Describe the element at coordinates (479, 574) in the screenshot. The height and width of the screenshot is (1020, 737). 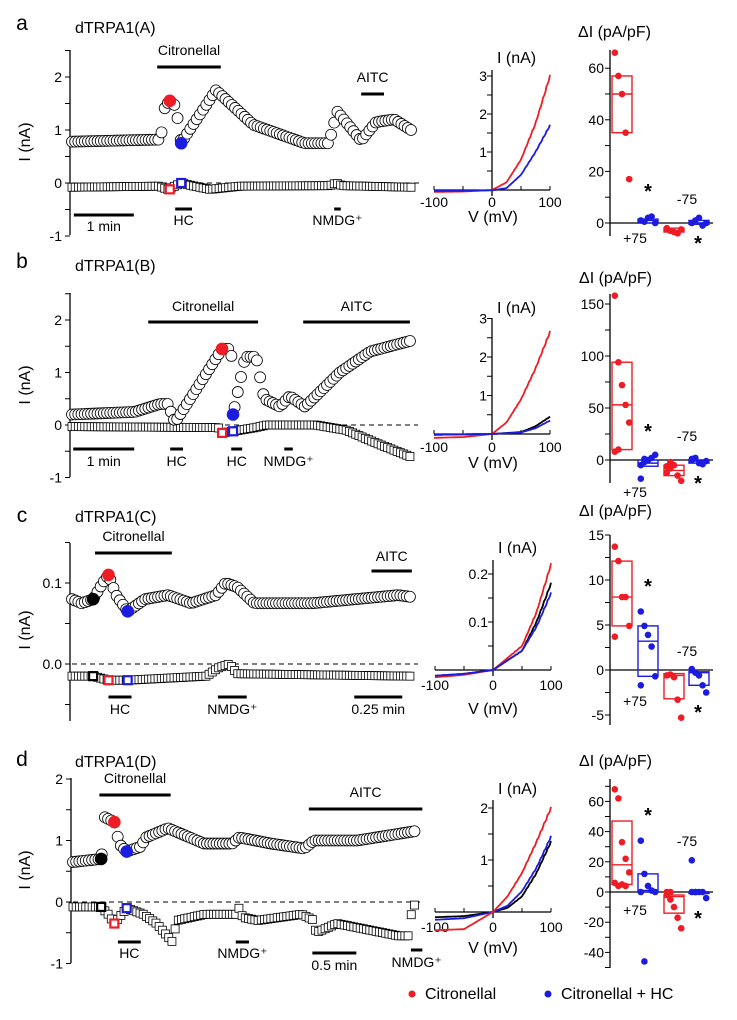
I see `iv-y-tick-label: 0.2` at that location.